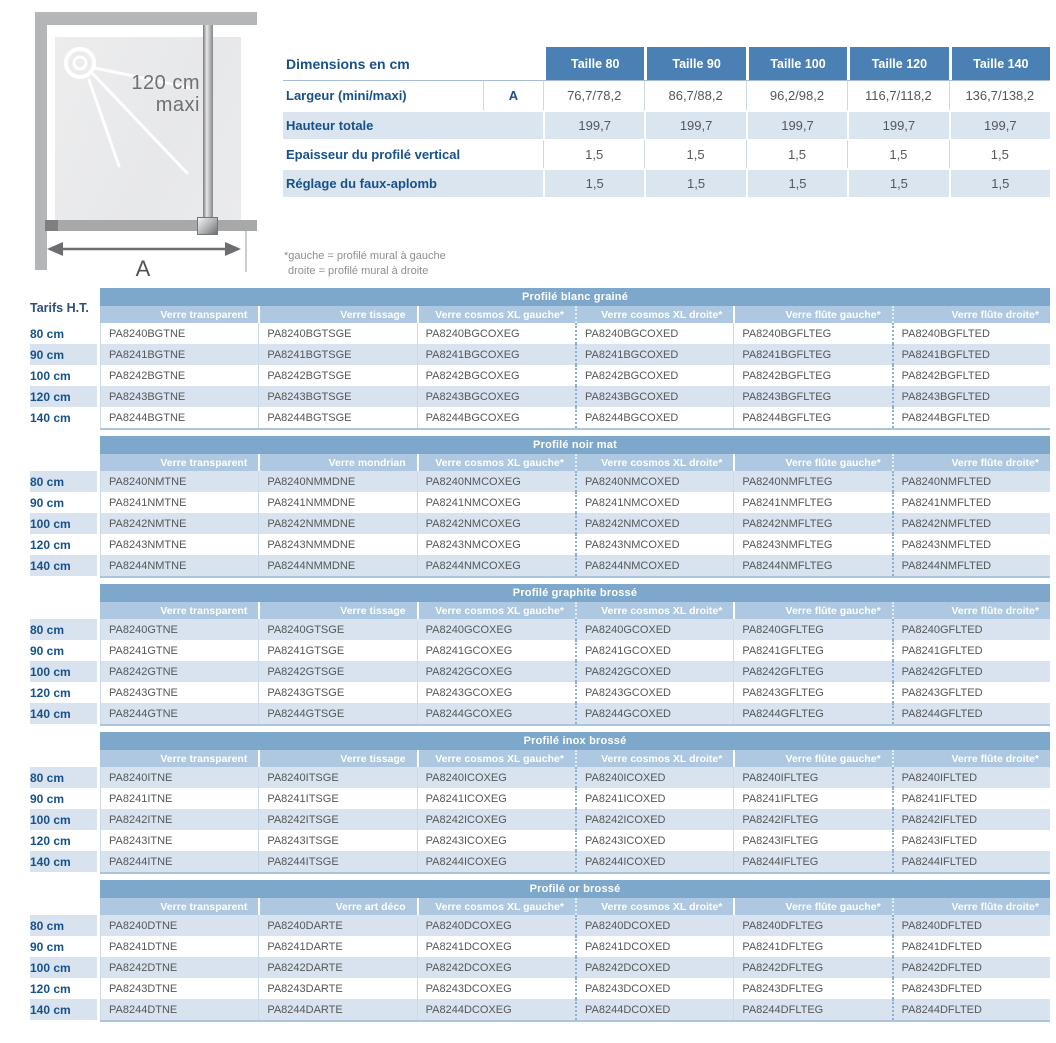 This screenshot has width=1056, height=1043. Describe the element at coordinates (594, 95) in the screenshot. I see `dims-value: 76,7/78,2` at that location.